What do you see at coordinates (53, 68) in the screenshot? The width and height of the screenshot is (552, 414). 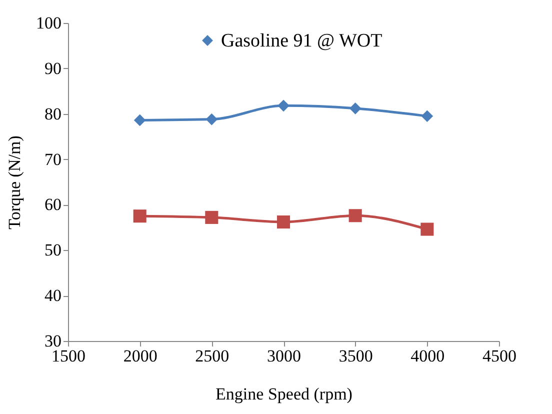 I see `y-tick-label: 90` at bounding box center [53, 68].